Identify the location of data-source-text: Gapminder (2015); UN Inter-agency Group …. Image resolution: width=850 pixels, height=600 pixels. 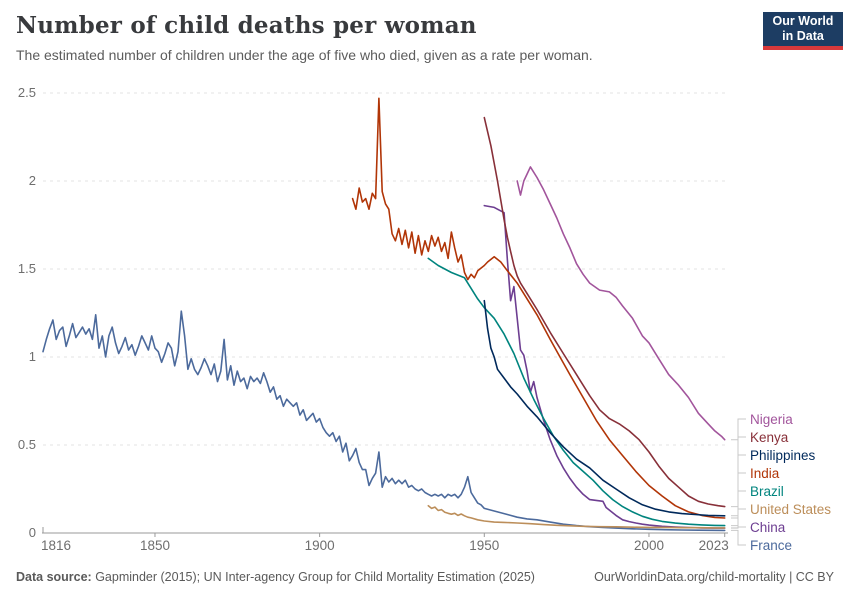
(313, 577).